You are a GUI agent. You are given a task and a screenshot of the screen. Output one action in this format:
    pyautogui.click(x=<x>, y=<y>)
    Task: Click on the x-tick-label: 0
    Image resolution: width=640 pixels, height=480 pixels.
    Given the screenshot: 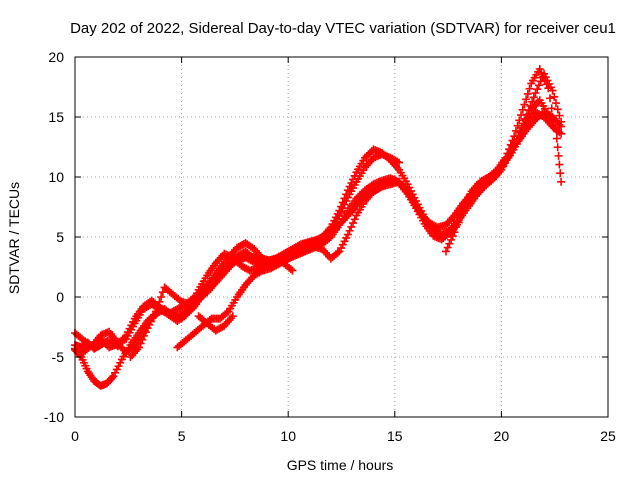 What is the action you would take?
    pyautogui.click(x=75, y=436)
    